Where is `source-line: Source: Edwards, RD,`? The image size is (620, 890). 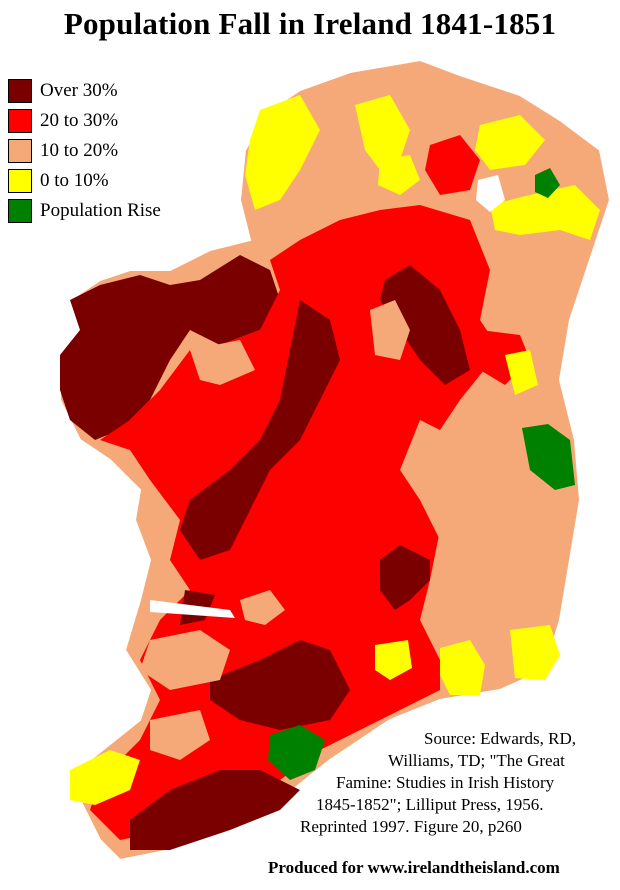 source-line: Source: Edwards, RD, is located at coordinates (500, 738).